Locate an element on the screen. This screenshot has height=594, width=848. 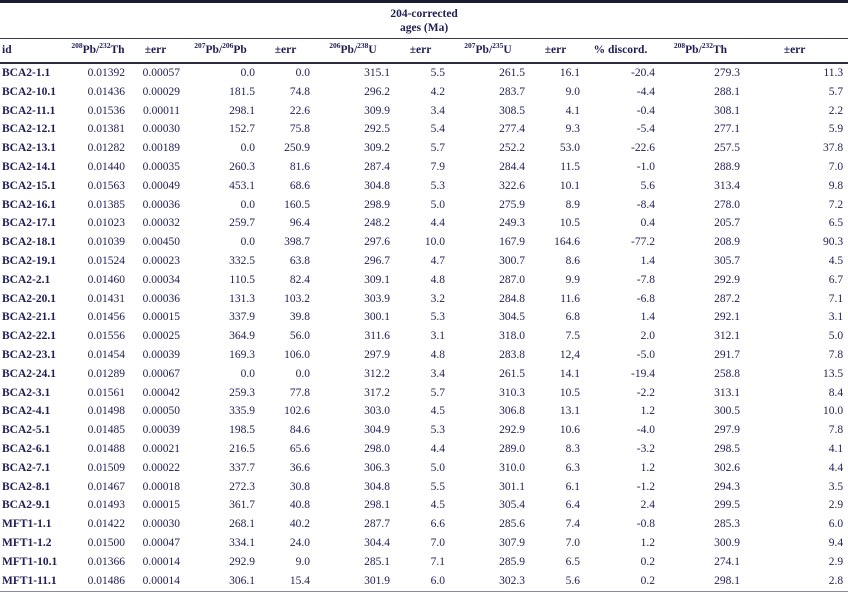
value-cell: 0.00450 is located at coordinates (161, 242).